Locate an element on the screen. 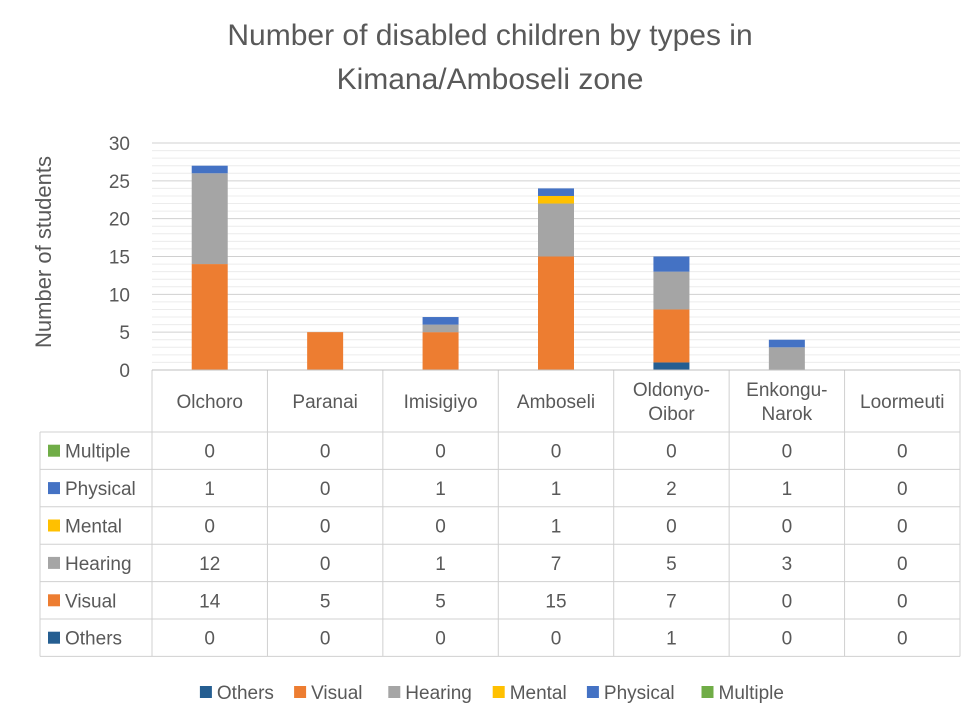 The height and width of the screenshot is (710, 980). data-table-cell: 14 is located at coordinates (210, 601).